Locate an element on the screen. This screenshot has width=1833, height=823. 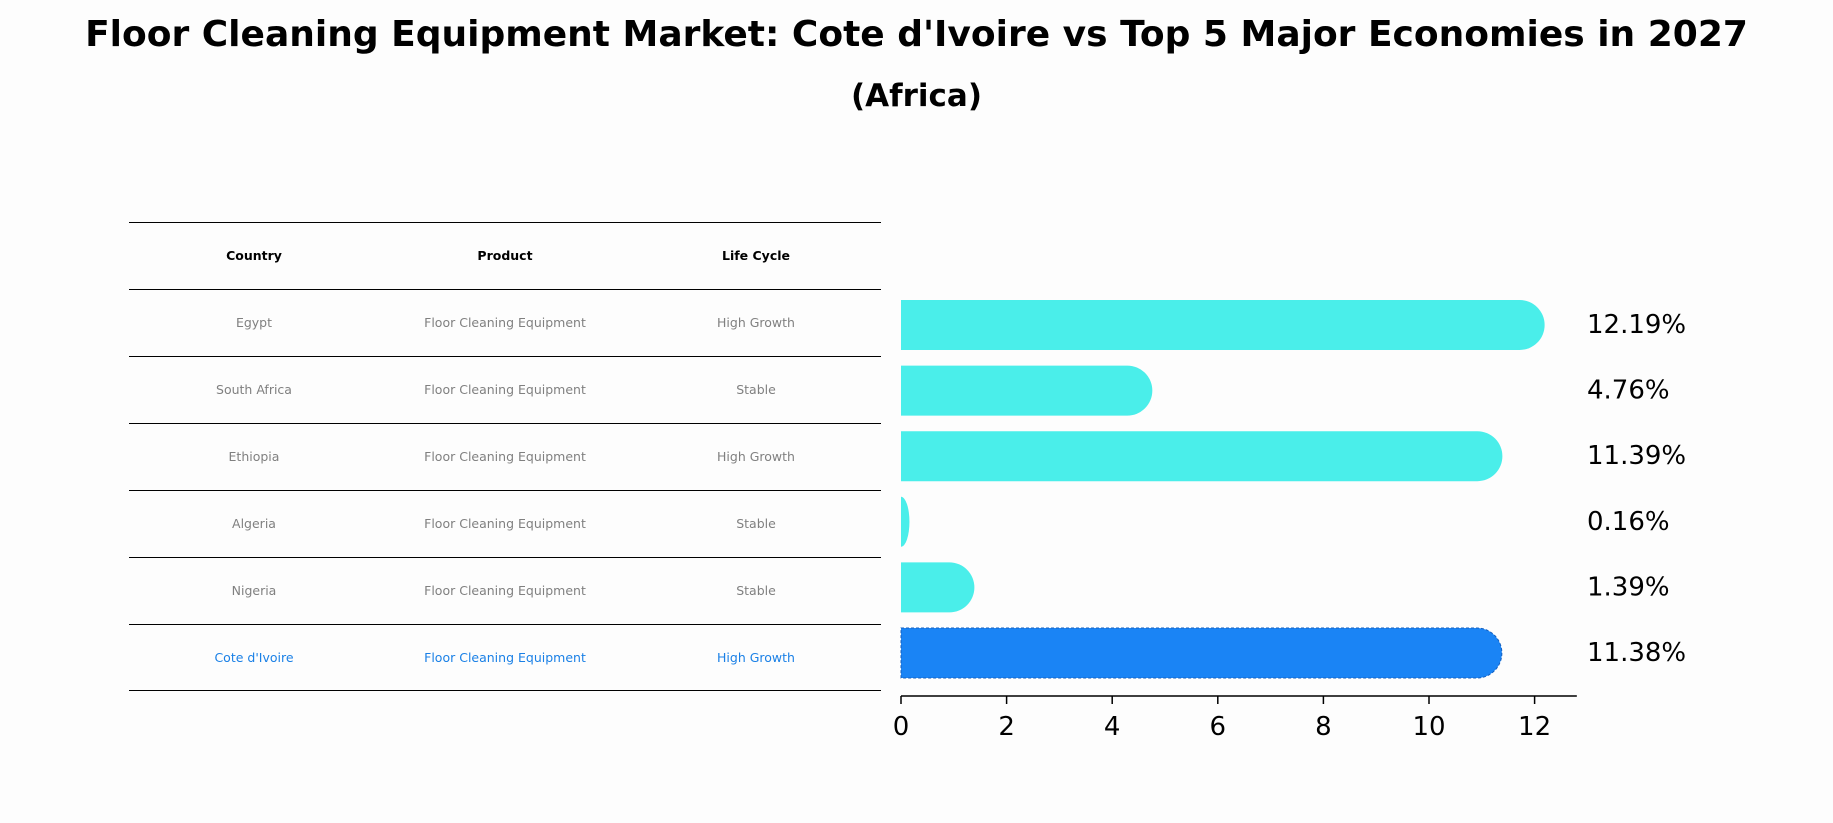
chart-subtitle: (Africa) is located at coordinates (916, 96).